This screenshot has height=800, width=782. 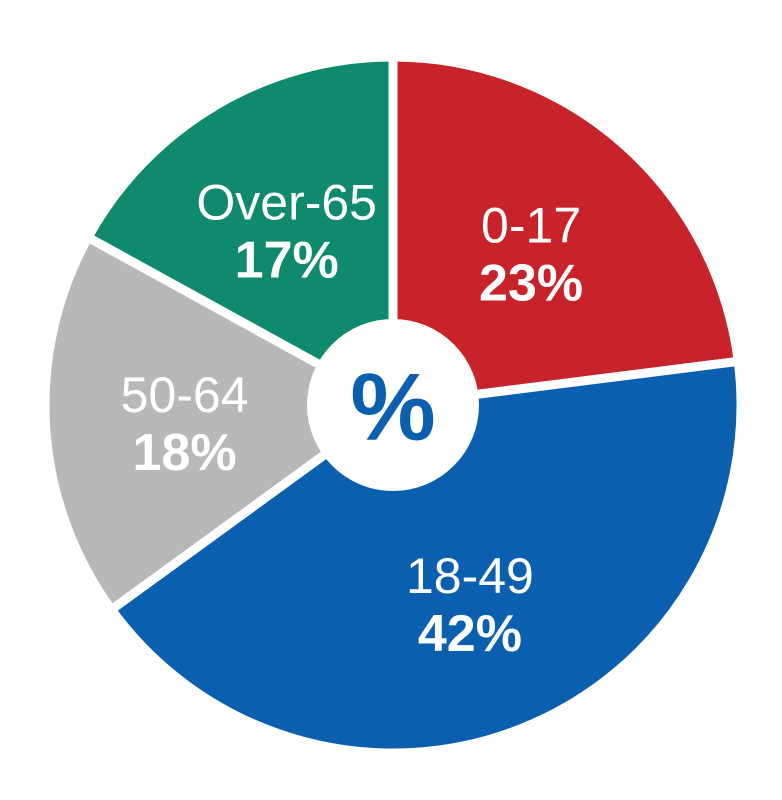 I want to click on center-circle, so click(x=393, y=405).